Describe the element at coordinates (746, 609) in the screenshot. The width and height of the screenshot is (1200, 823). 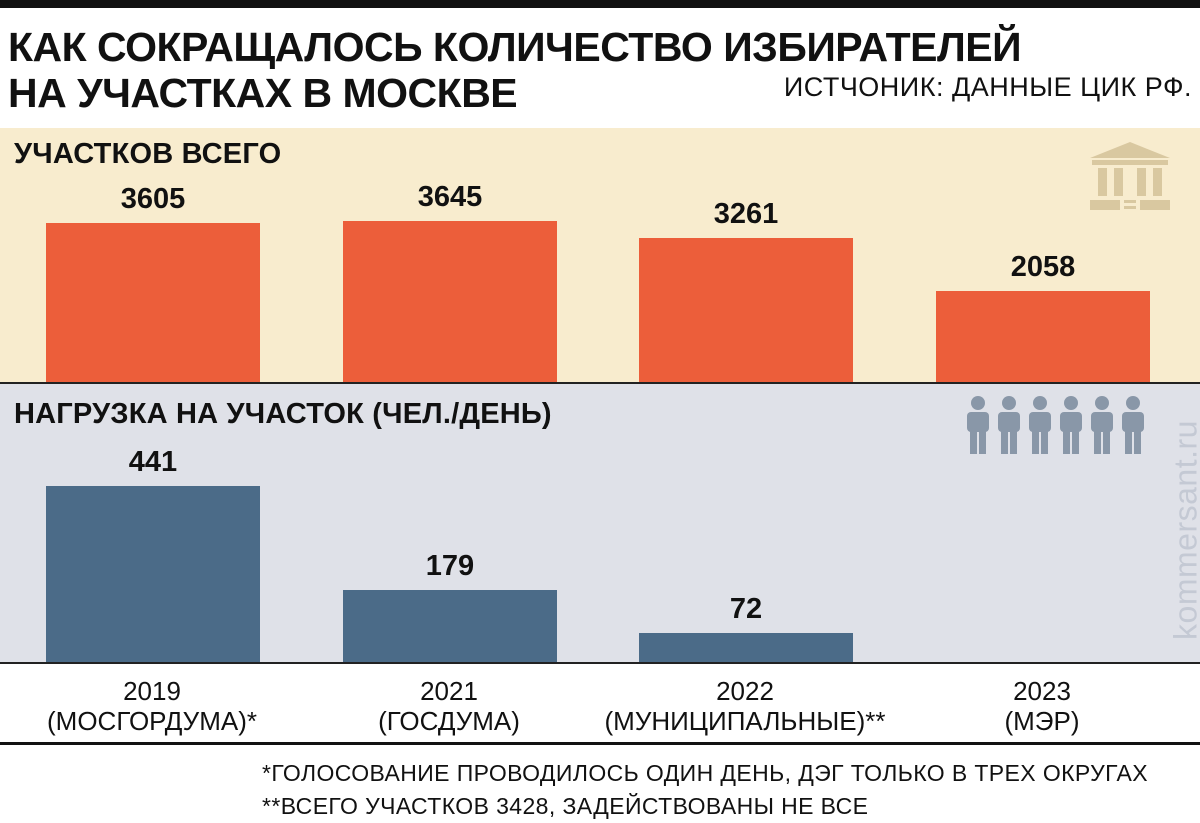
I see `value-load-2022: 72` at that location.